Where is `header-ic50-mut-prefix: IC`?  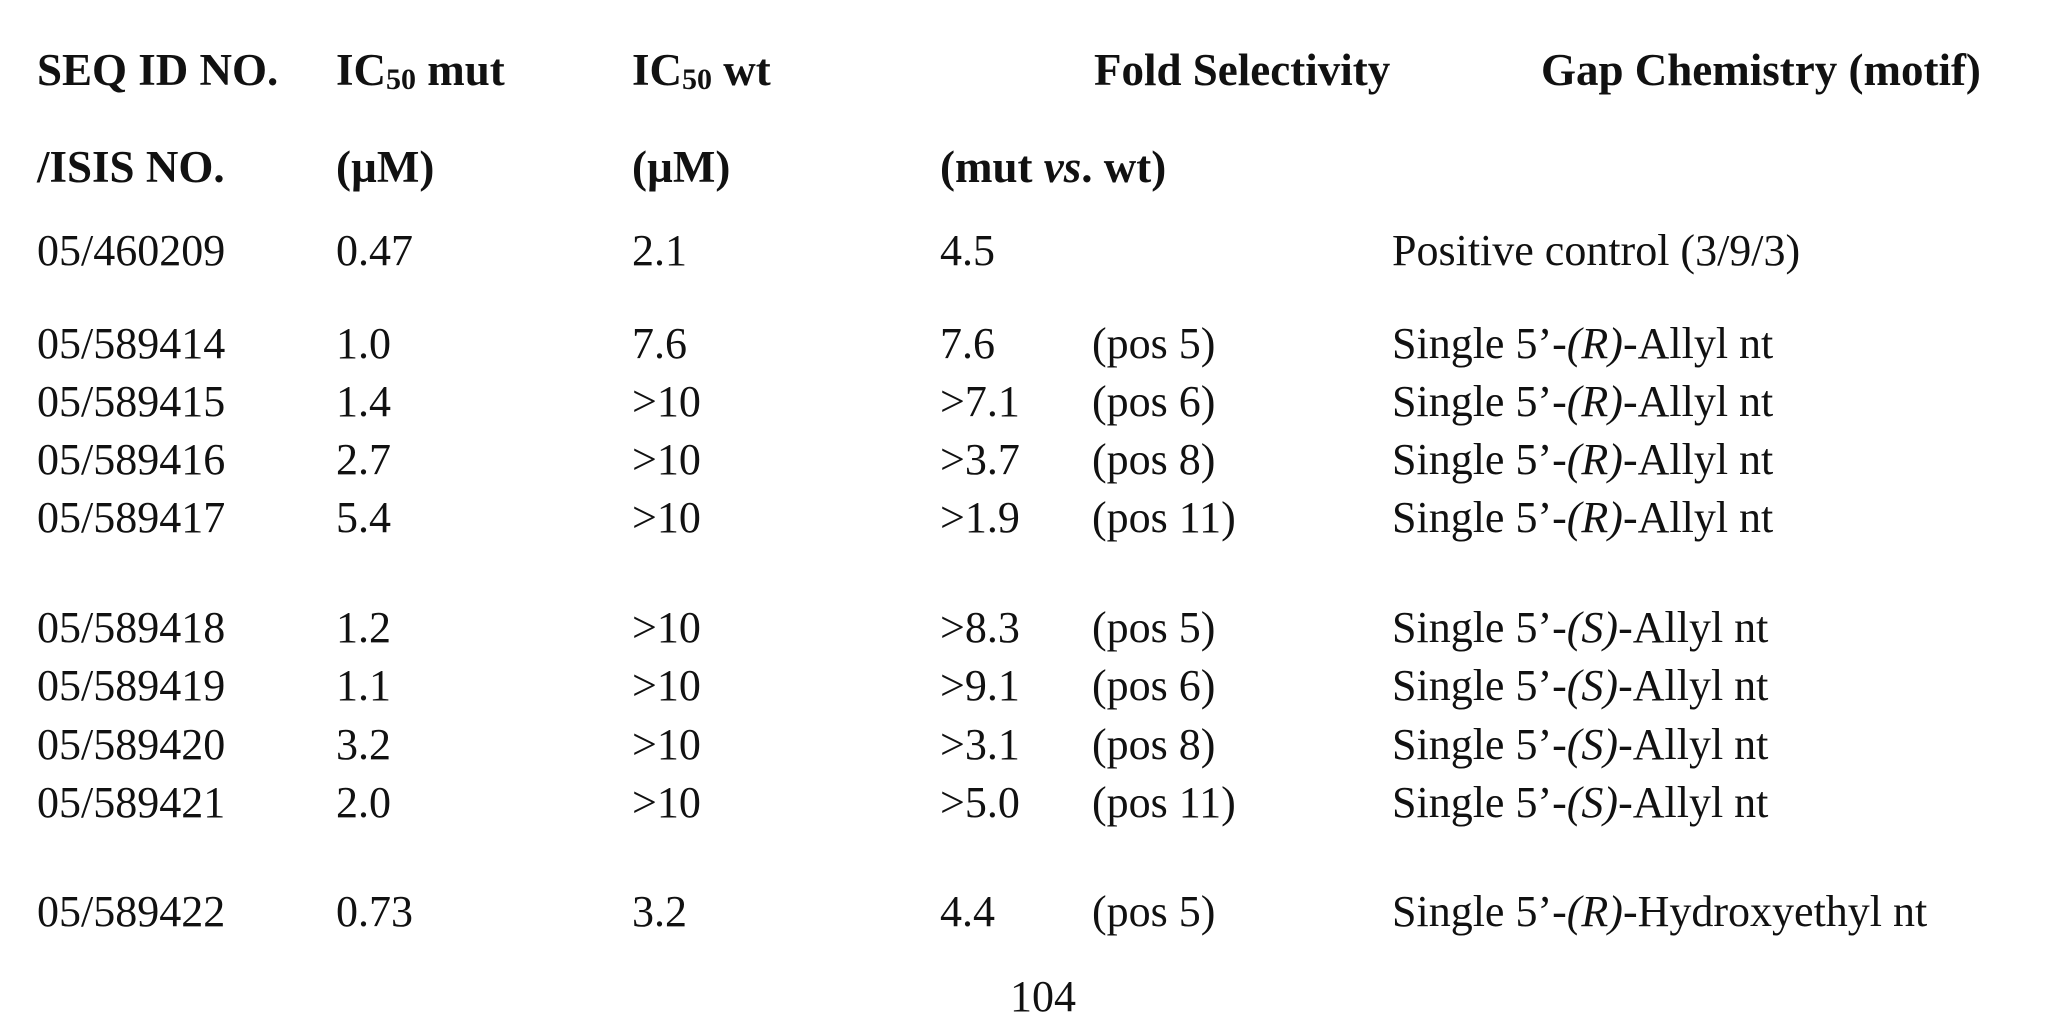
header-ic50-mut-prefix: IC is located at coordinates (361, 70).